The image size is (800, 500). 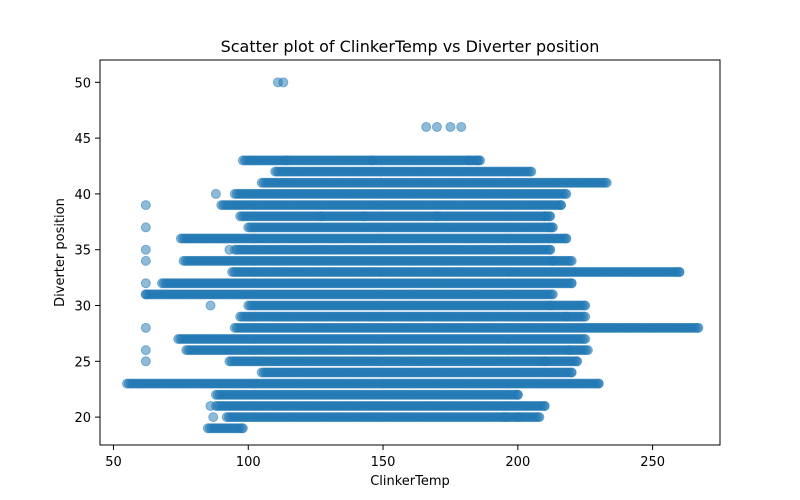 I want to click on x-axis-label: ClinkerTemp, so click(x=410, y=481).